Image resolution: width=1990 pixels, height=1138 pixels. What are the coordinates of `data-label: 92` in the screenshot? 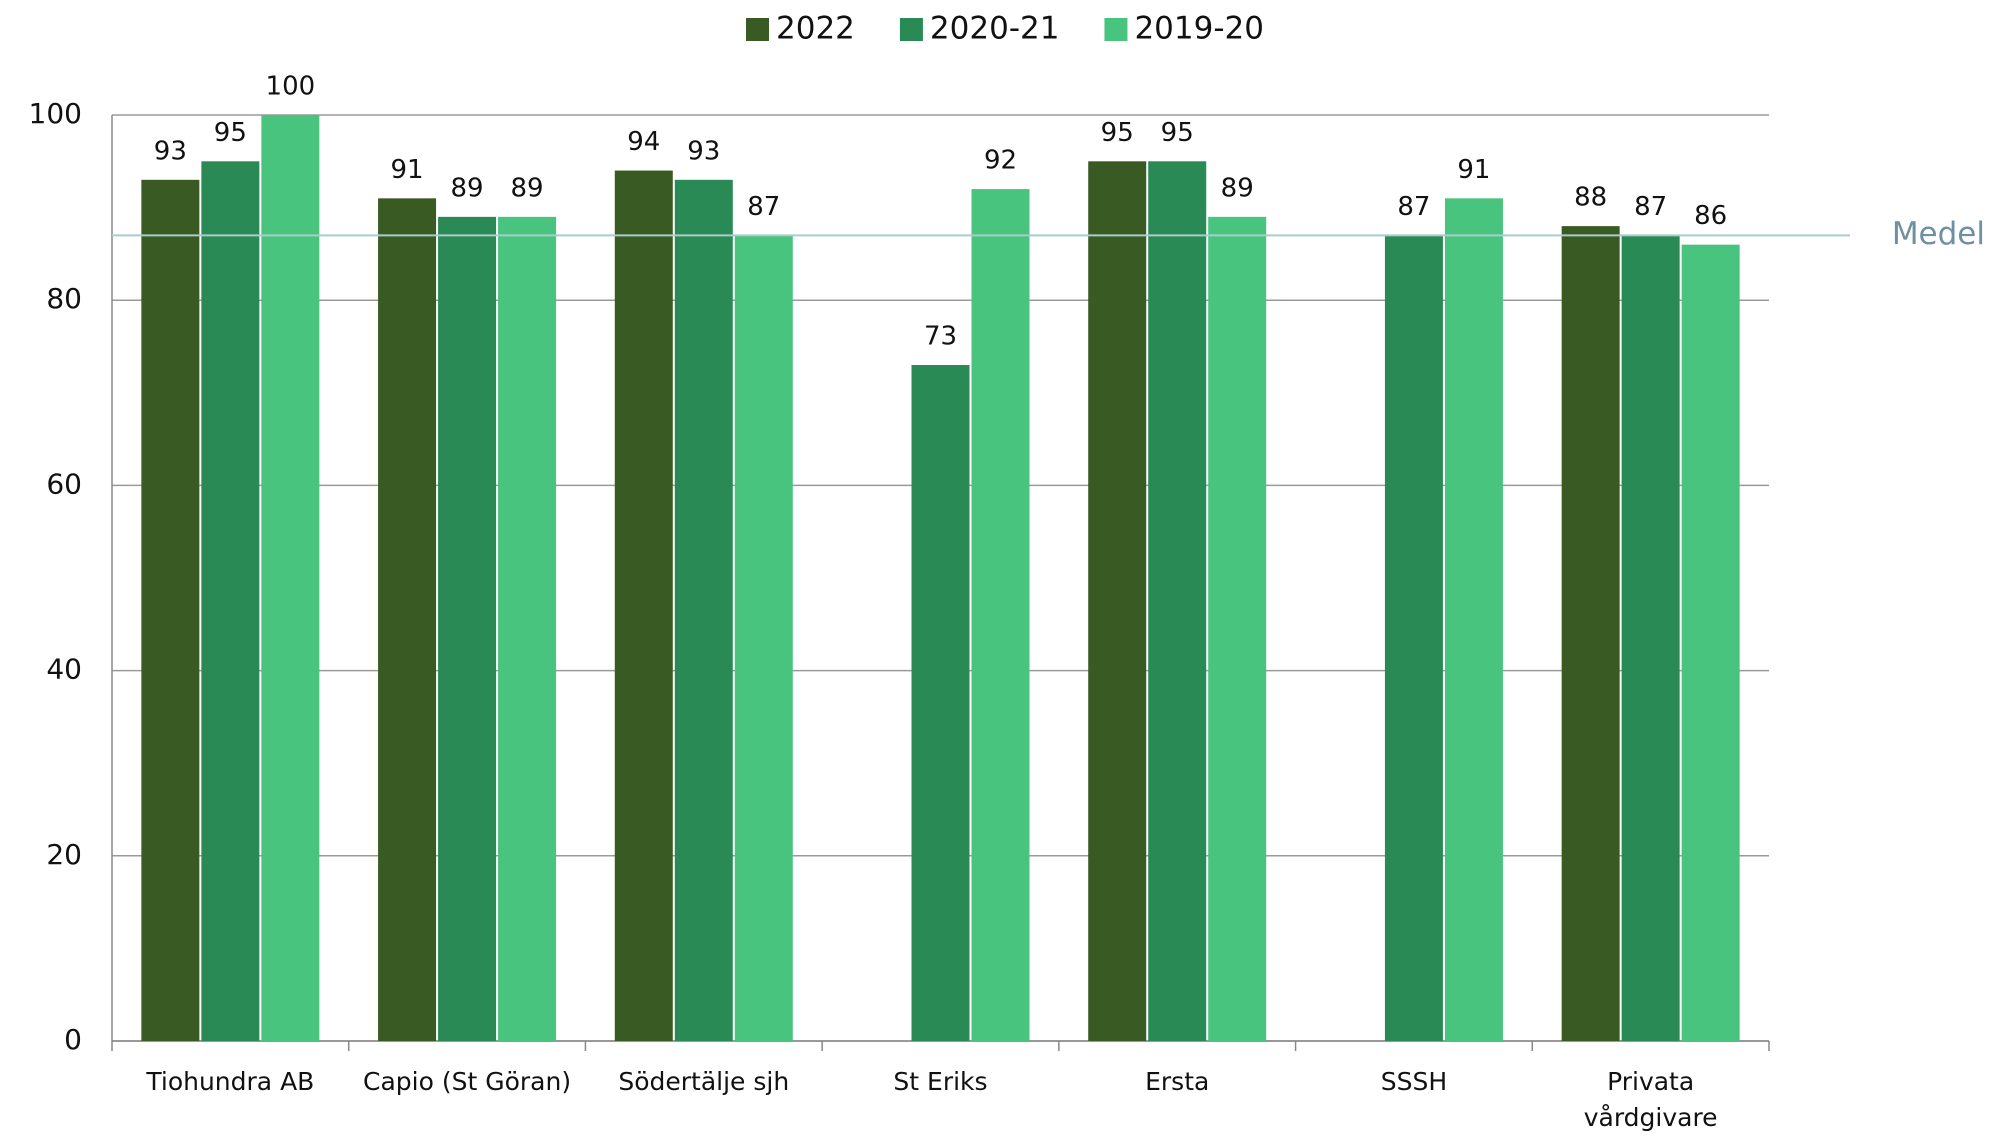 It's located at (1000, 161).